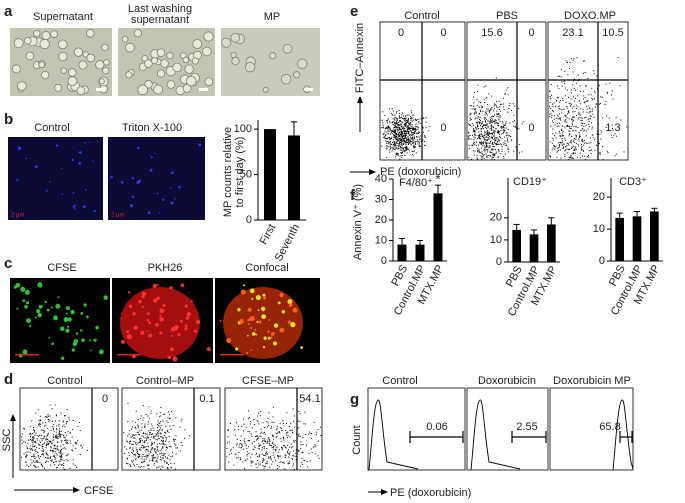 Image resolution: width=685 pixels, height=503 pixels. Describe the element at coordinates (117, 216) in the screenshot. I see `scale-text: 2 μm` at that location.